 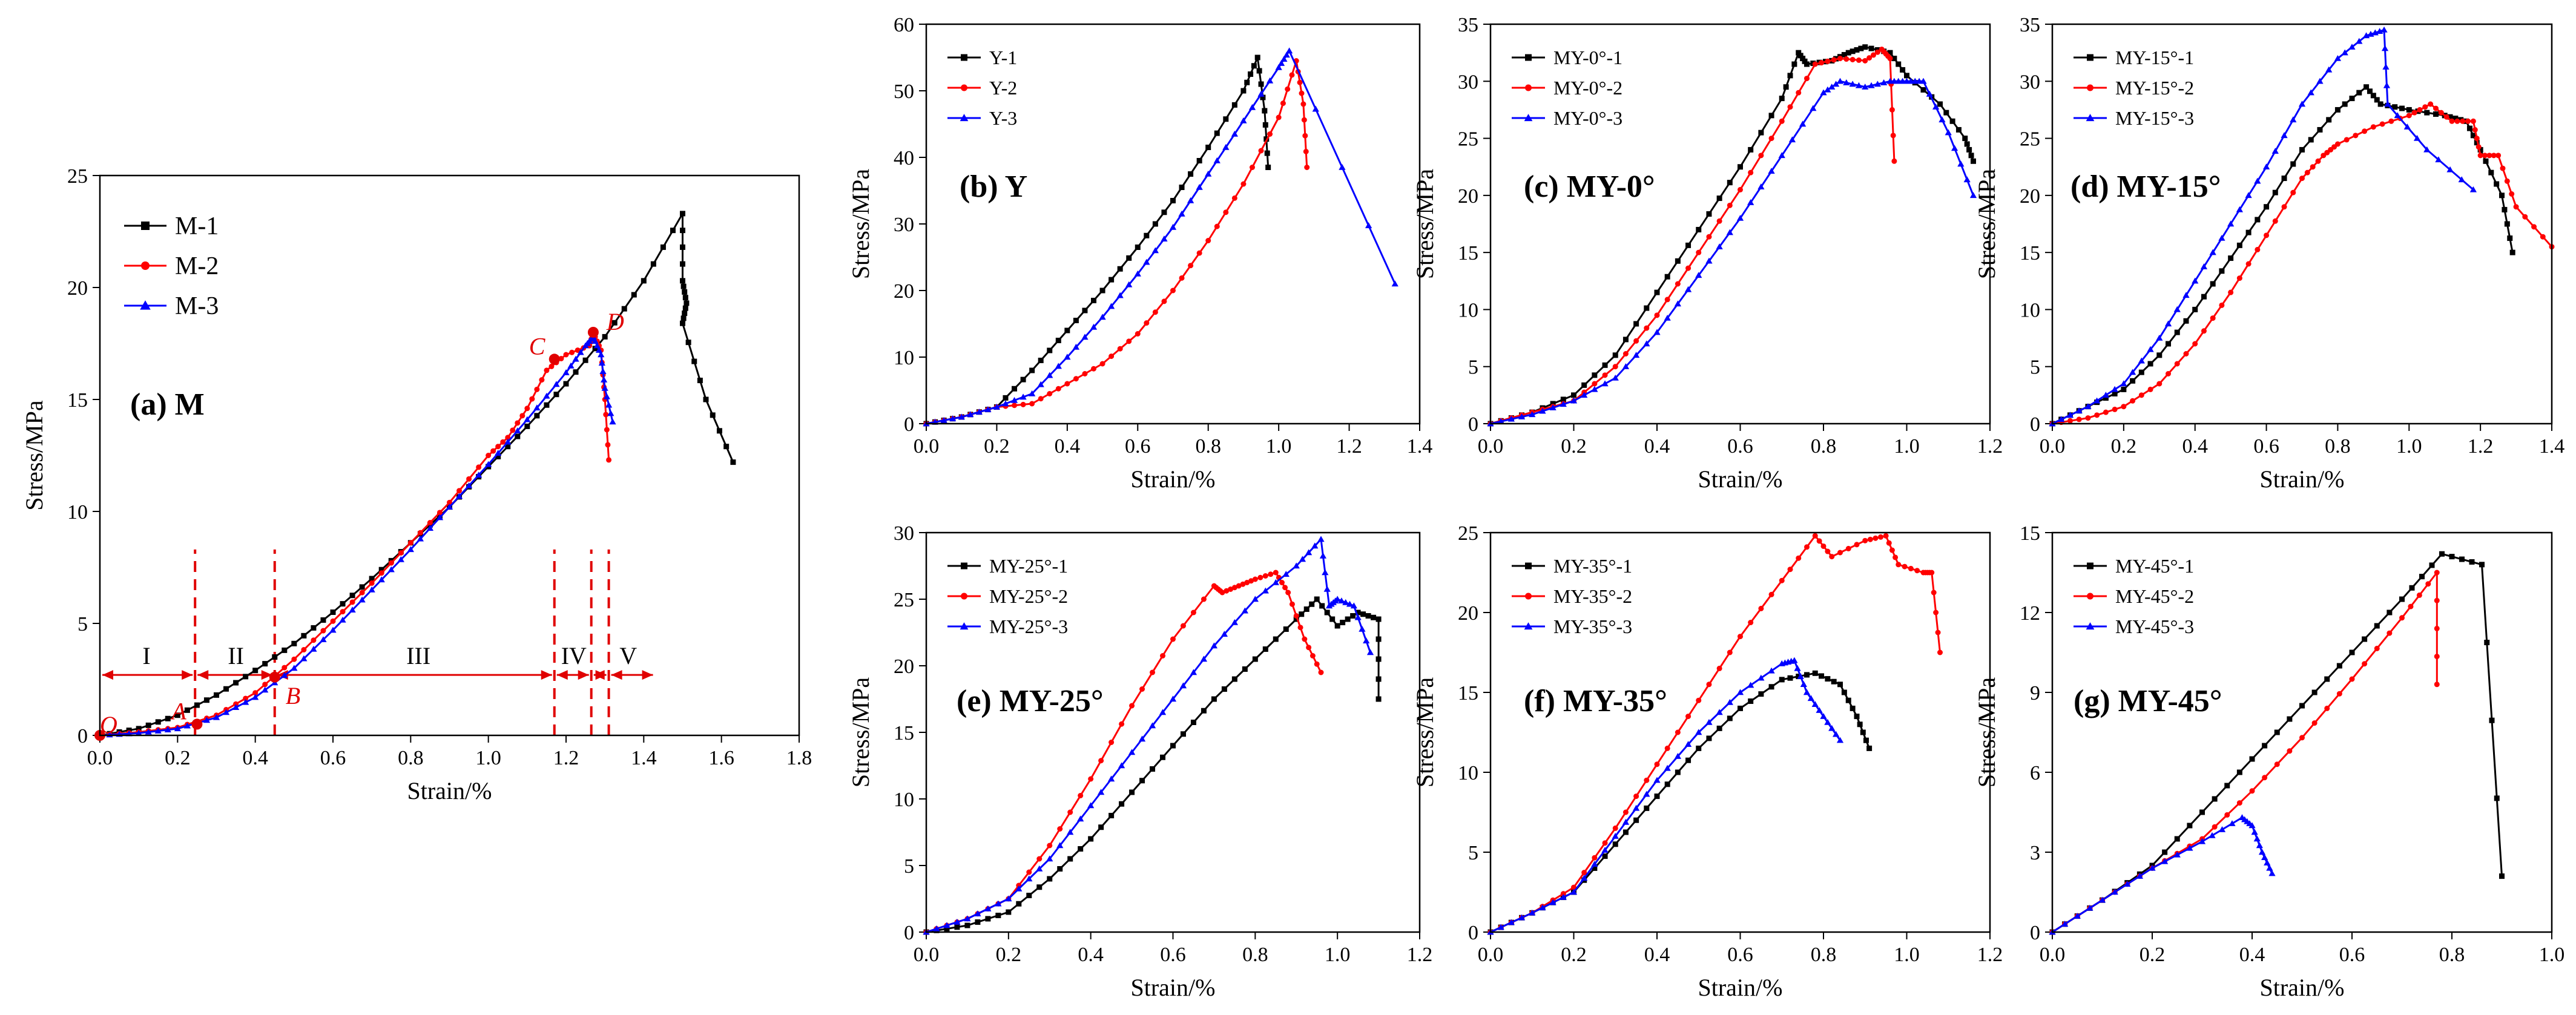 What do you see at coordinates (1468, 25) in the screenshot?
I see `y-tick-label: 35` at bounding box center [1468, 25].